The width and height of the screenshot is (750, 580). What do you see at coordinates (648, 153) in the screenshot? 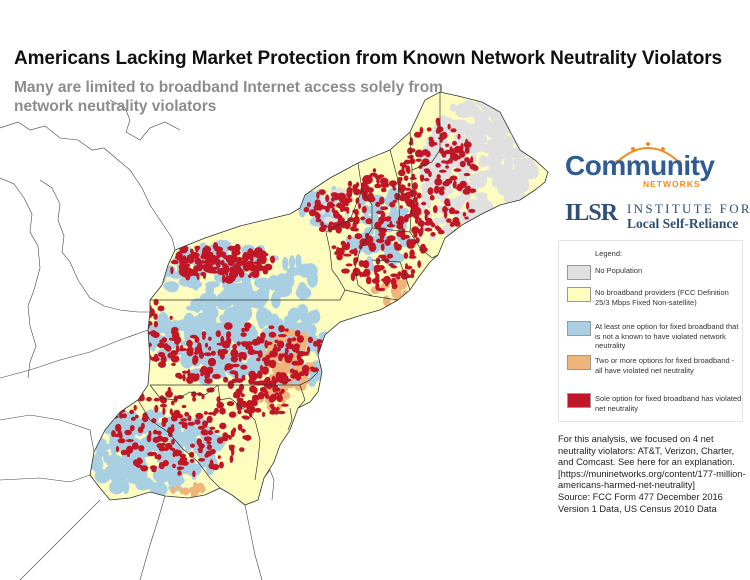
I see `connectivity-arc-icon` at bounding box center [648, 153].